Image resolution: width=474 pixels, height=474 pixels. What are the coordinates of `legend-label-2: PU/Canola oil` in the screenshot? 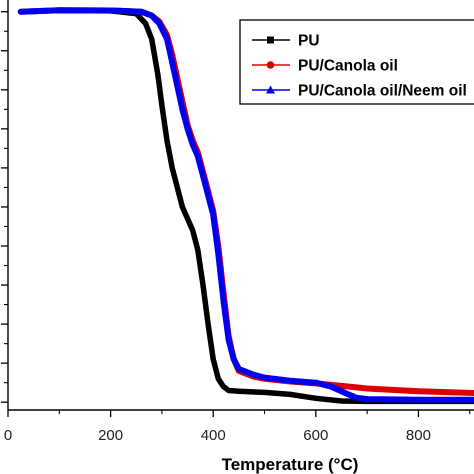 It's located at (348, 66).